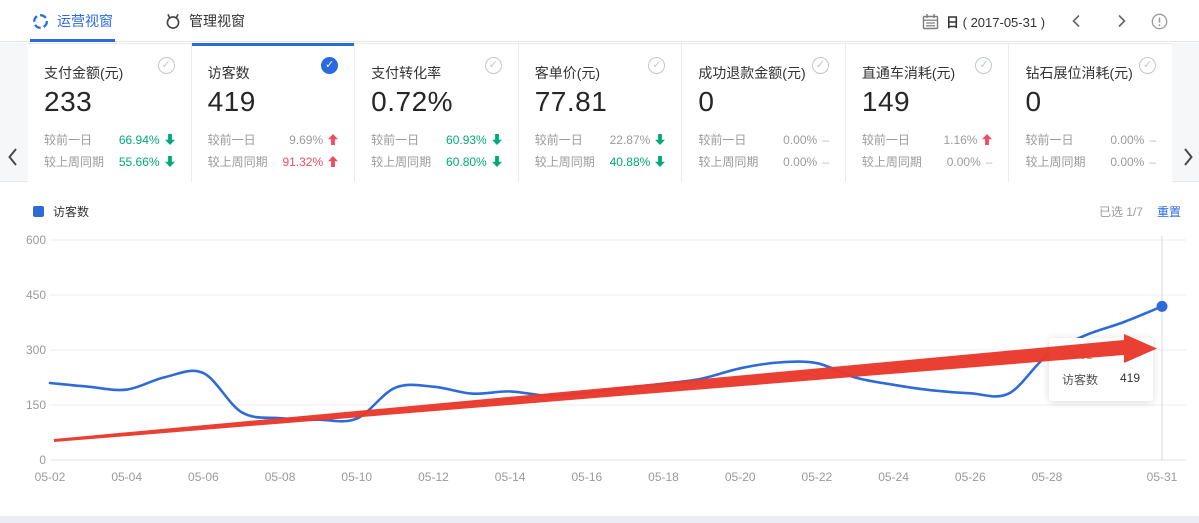 The height and width of the screenshot is (523, 1199). Describe the element at coordinates (1090, 150) in the screenshot. I see `card-rows: 较前一日 0.00% – 较上周同期 0.00% –` at that location.